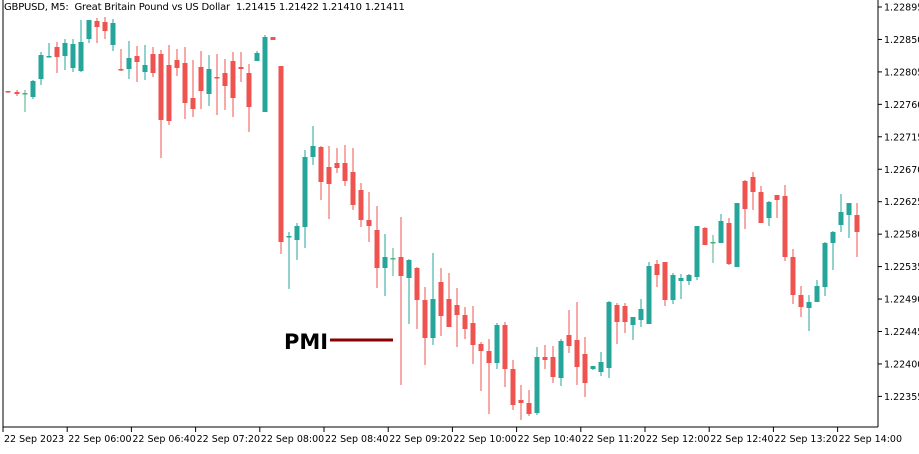 The width and height of the screenshot is (919, 454). Describe the element at coordinates (228, 439) in the screenshot. I see `x-tick-label: 22 Sep 07:20` at that location.